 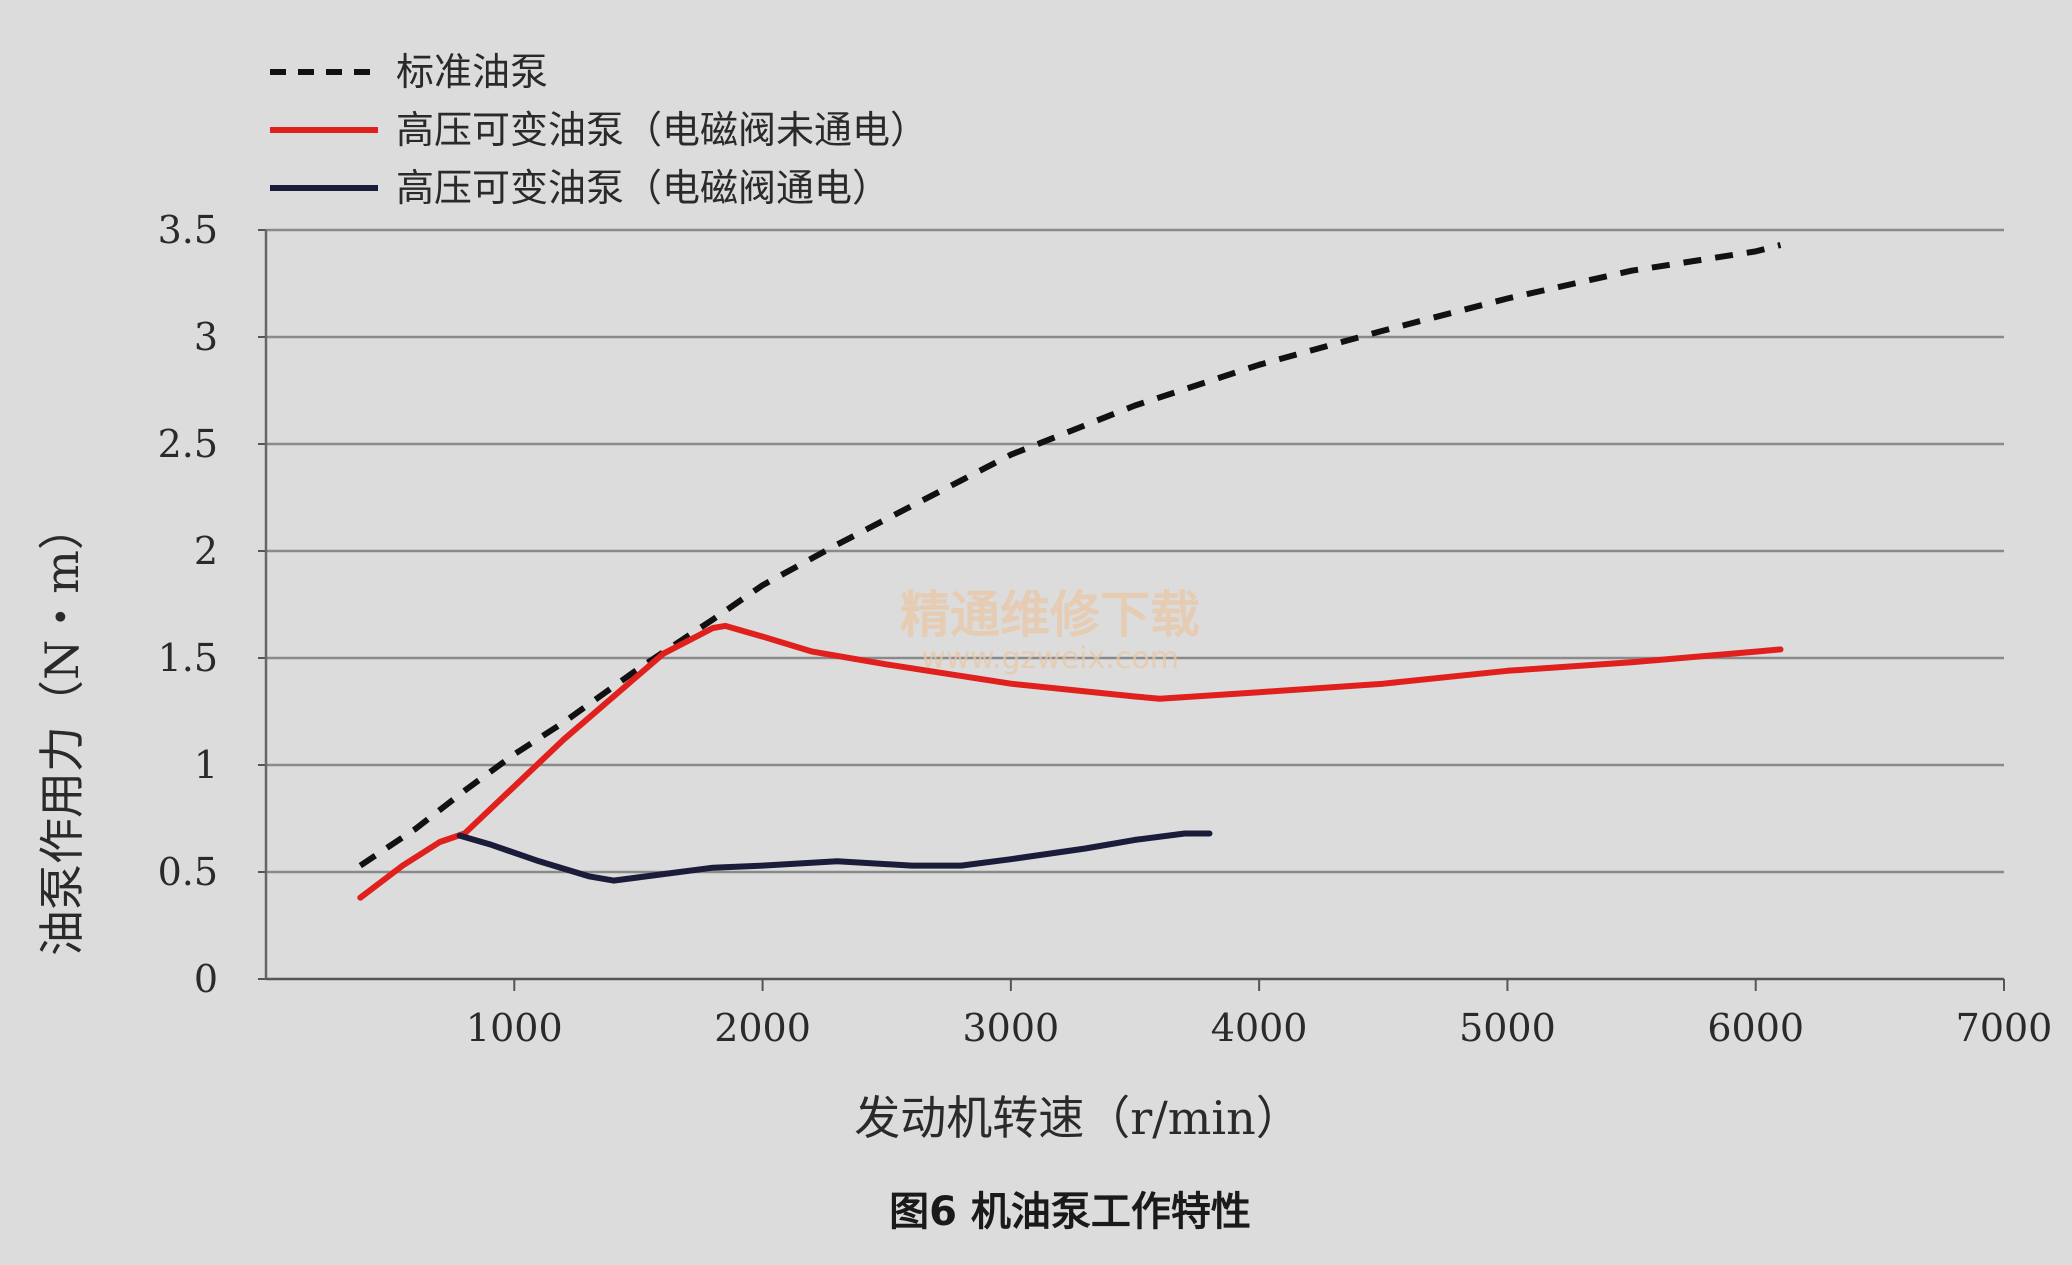 I want to click on watermark: 精通维修下载 www.gzweix.com, so click(x=1050, y=630).